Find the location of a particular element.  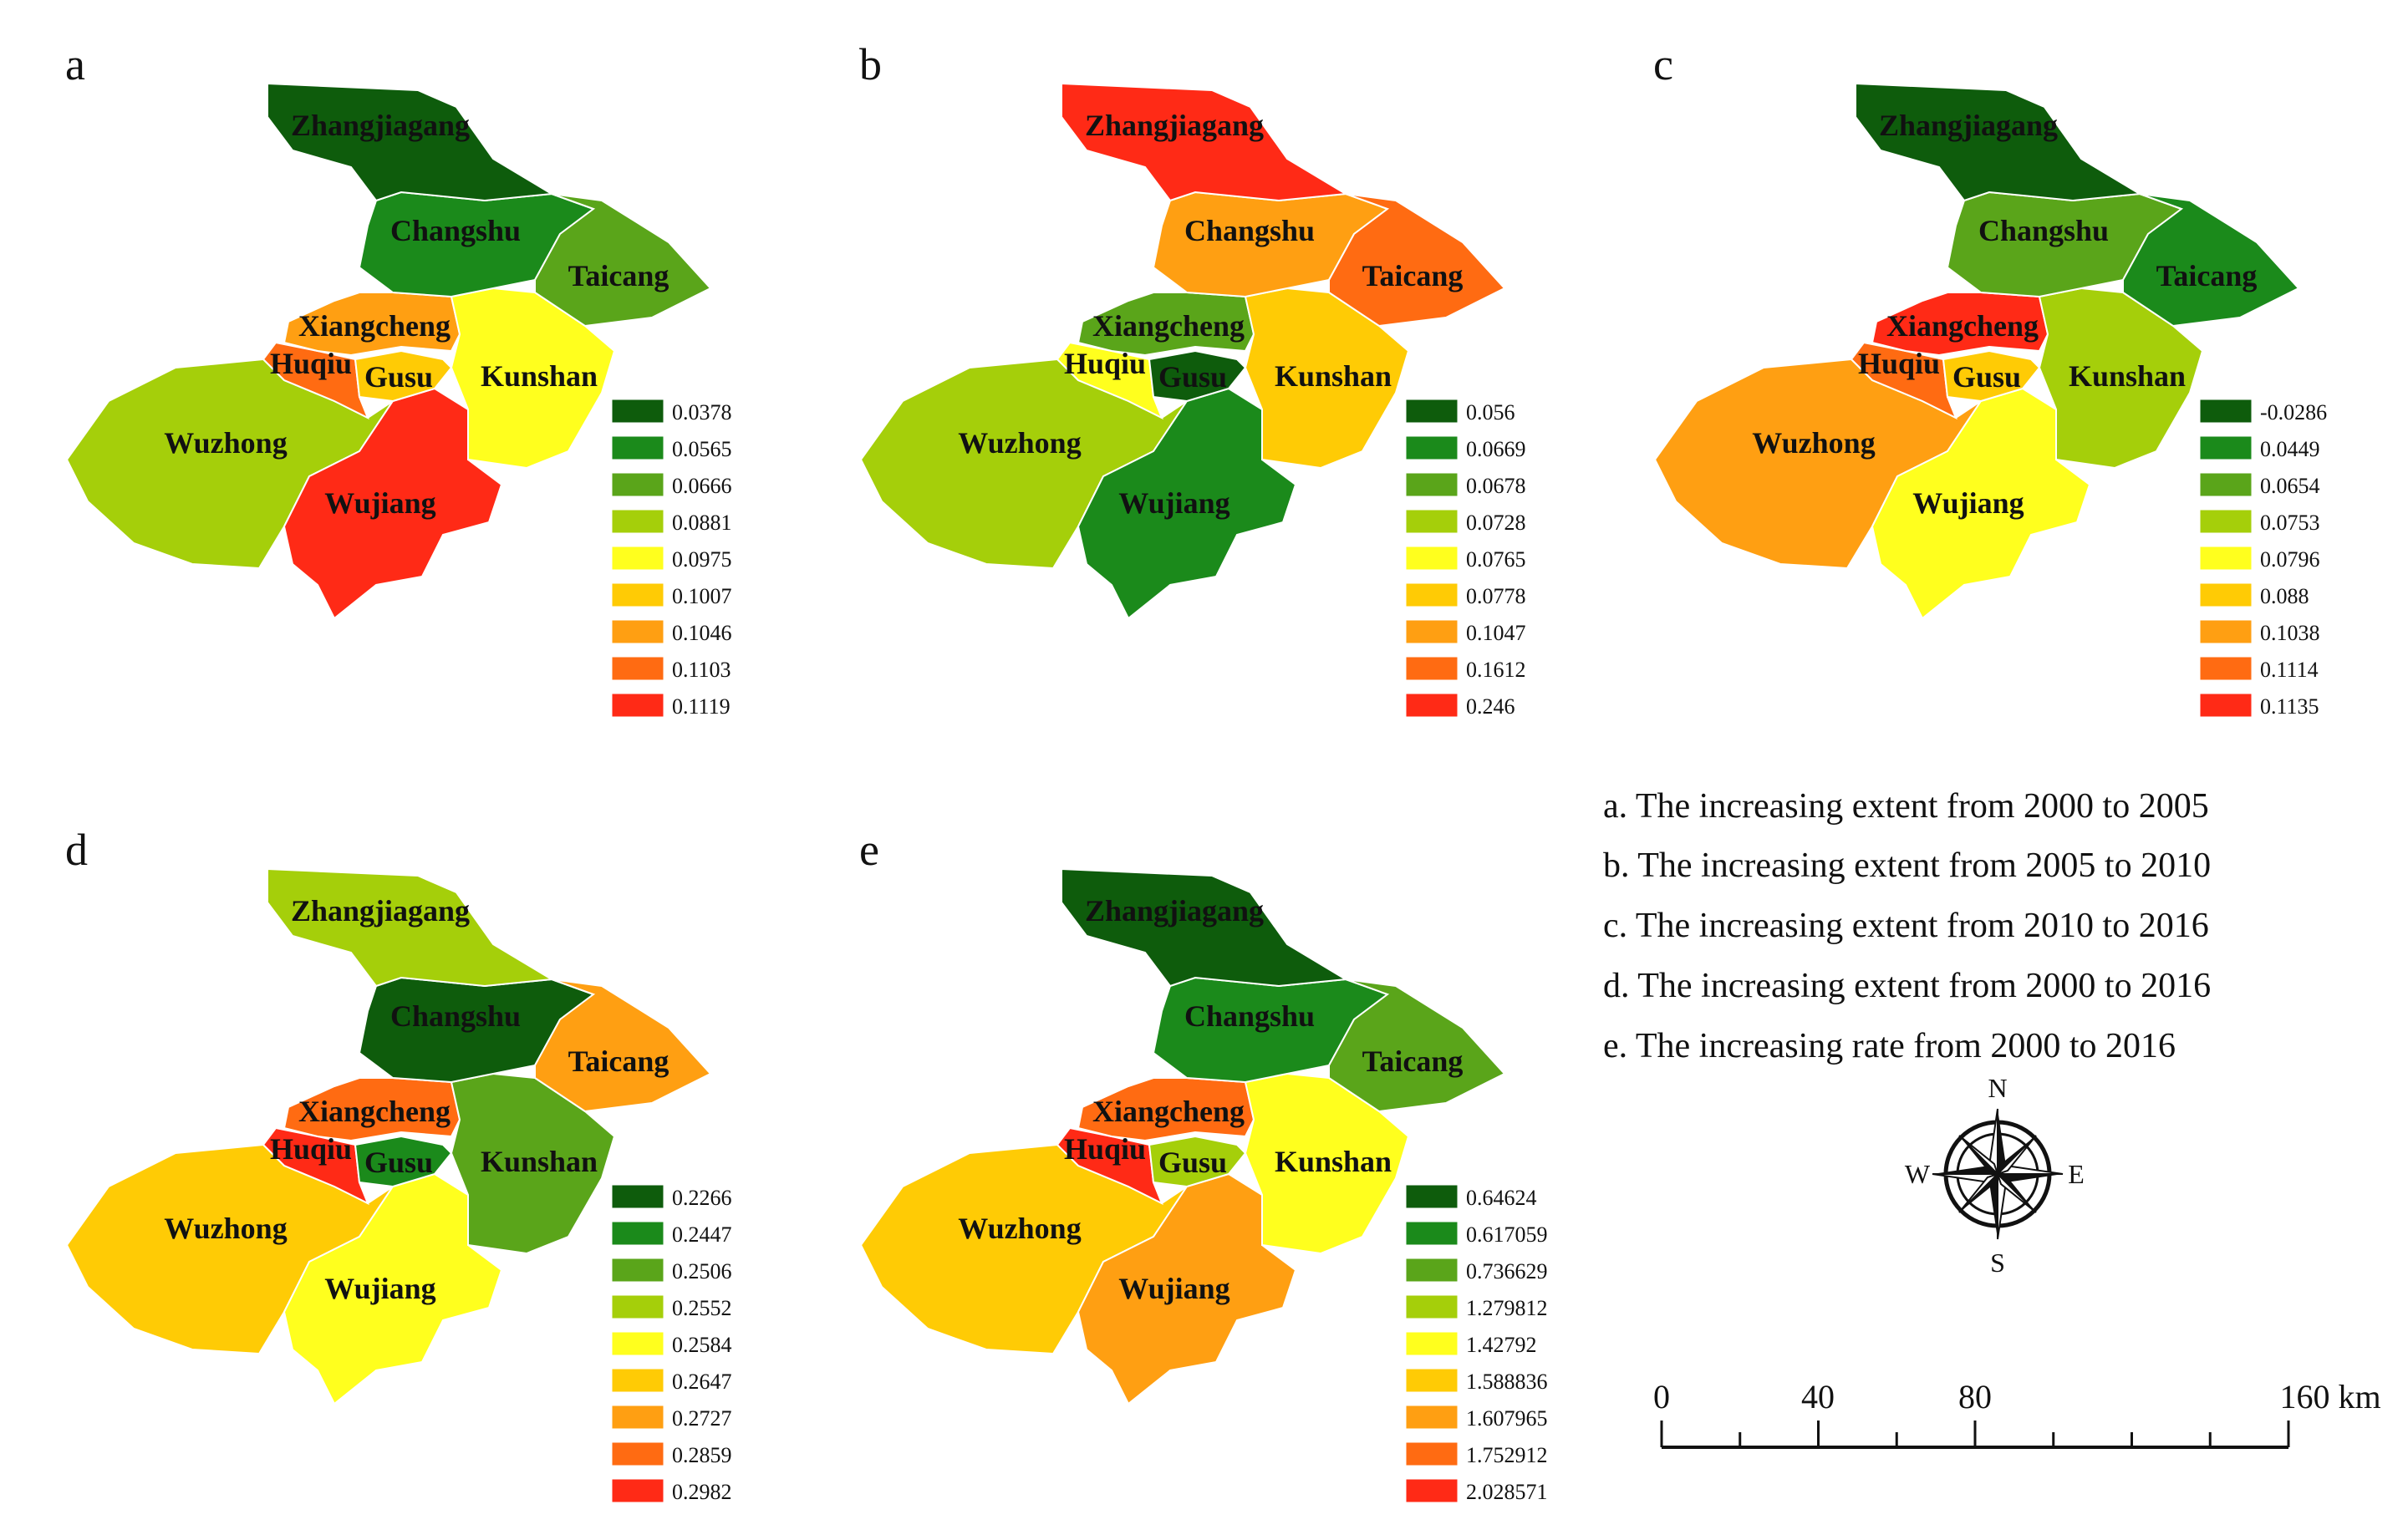

region-label-wuzhong-e: Wuzhong is located at coordinates (1019, 1228).